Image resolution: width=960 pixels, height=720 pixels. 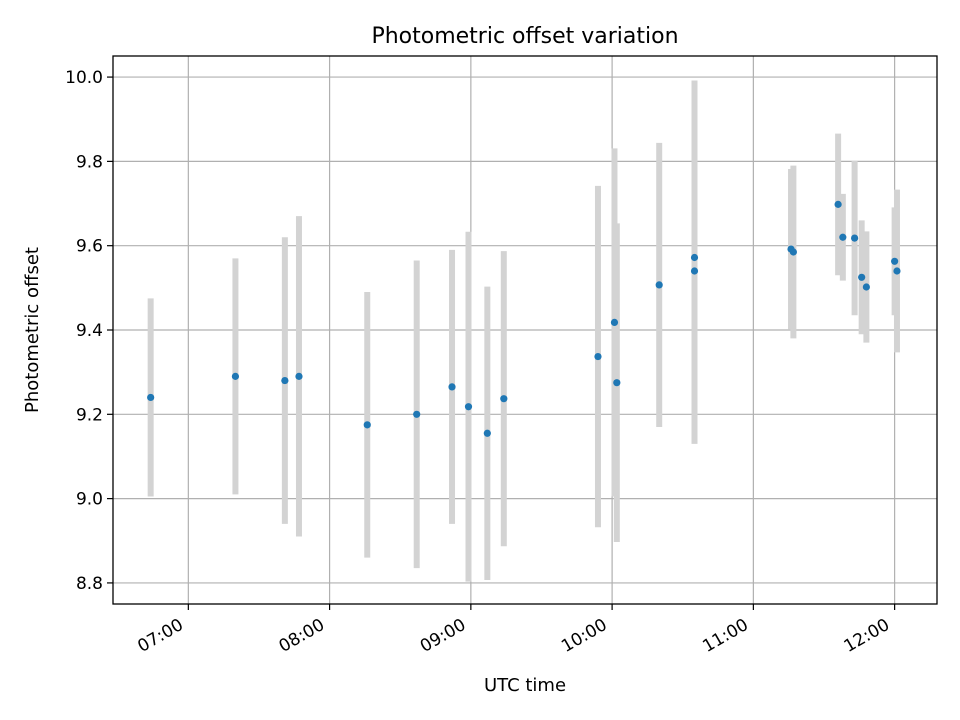 I want to click on chart-title: Photometric offset variation, so click(x=524, y=36).